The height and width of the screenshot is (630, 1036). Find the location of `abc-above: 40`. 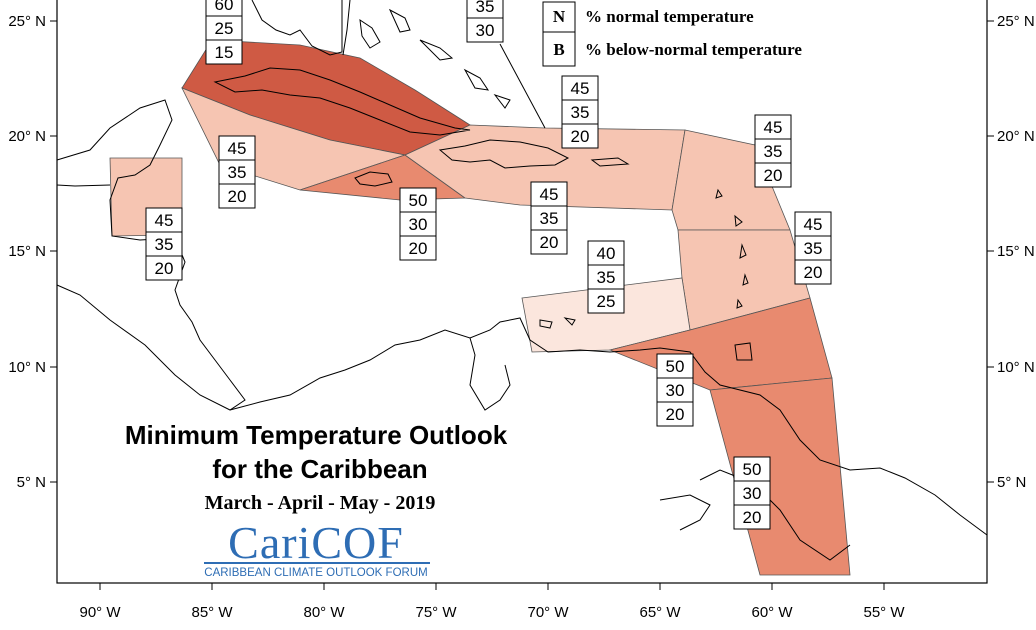

abc-above: 40 is located at coordinates (606, 253).